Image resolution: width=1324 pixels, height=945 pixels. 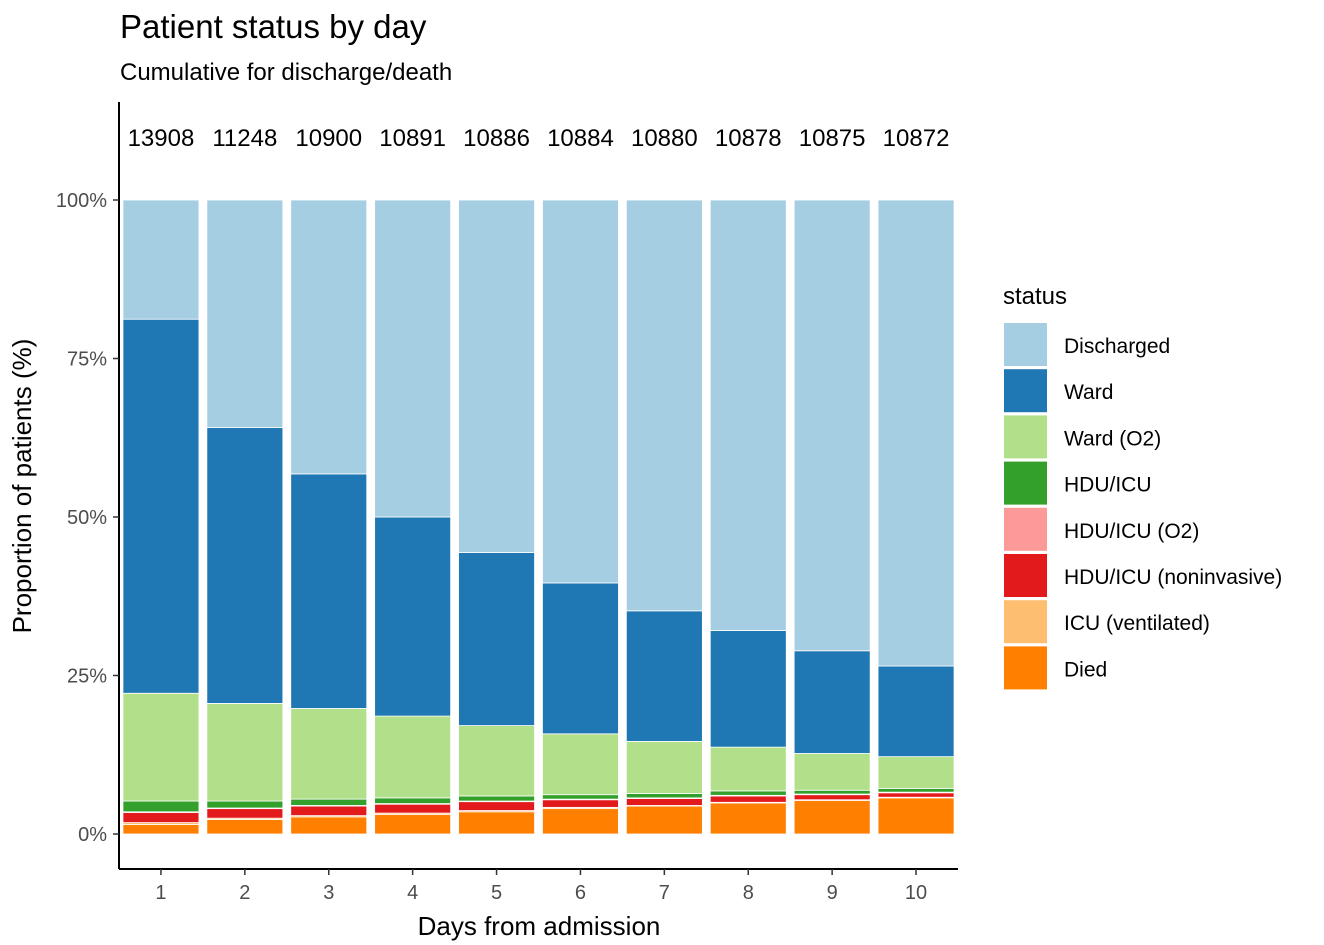 What do you see at coordinates (832, 893) in the screenshot?
I see `x-tick-label-9: 9` at bounding box center [832, 893].